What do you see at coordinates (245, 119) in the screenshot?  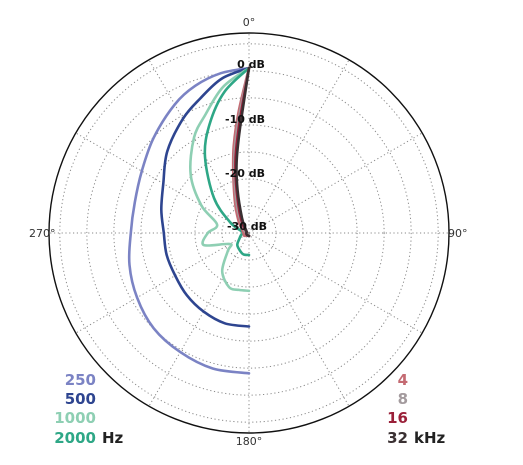 I see `ring-label-10db: -10 dB` at bounding box center [245, 119].